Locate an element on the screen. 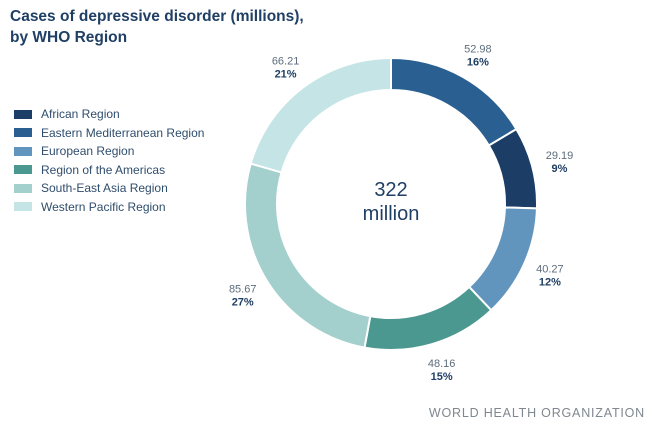  slice-value-label: 29.19 is located at coordinates (560, 156).